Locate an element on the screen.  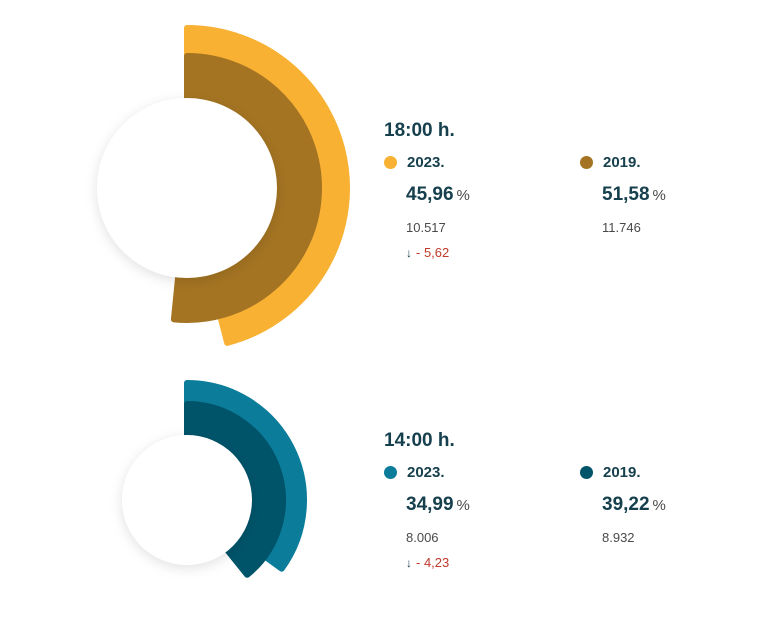
count-value: 8.006 is located at coordinates (422, 537).